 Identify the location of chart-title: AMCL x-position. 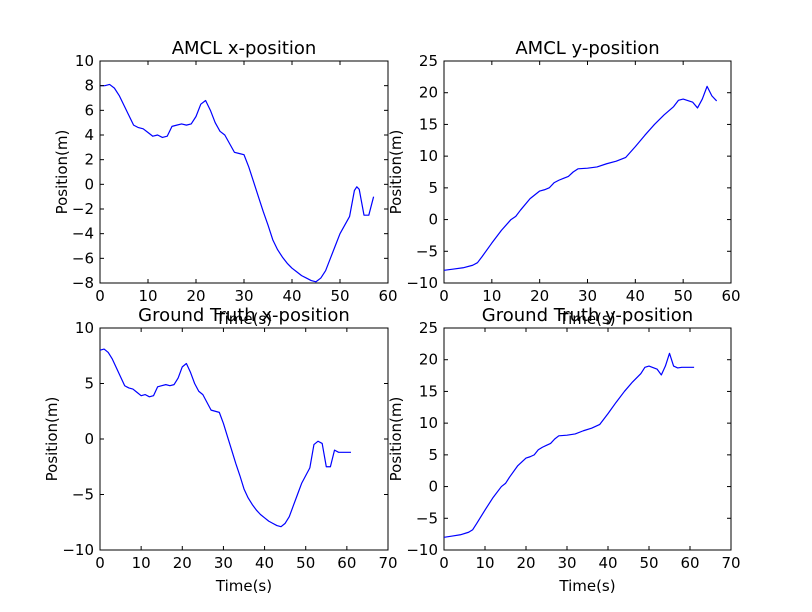
(244, 48).